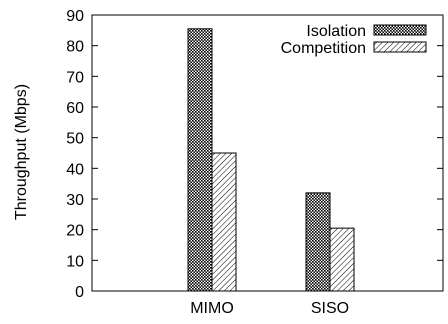 The height and width of the screenshot is (324, 448). Describe the element at coordinates (212, 308) in the screenshot. I see `x-tick-label: MIMO` at that location.